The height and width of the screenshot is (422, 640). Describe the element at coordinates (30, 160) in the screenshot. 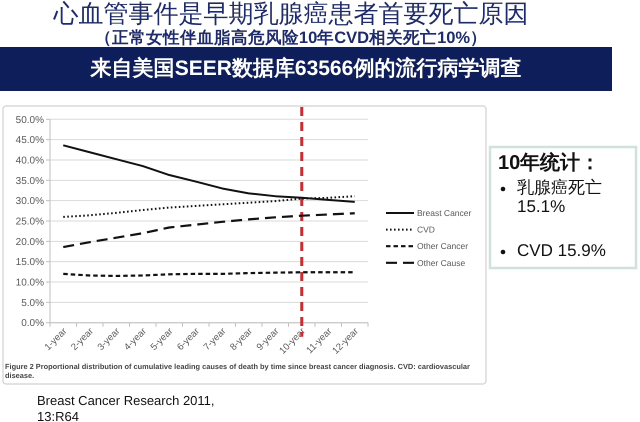

I see `y-tick-label: 40.0%` at that location.